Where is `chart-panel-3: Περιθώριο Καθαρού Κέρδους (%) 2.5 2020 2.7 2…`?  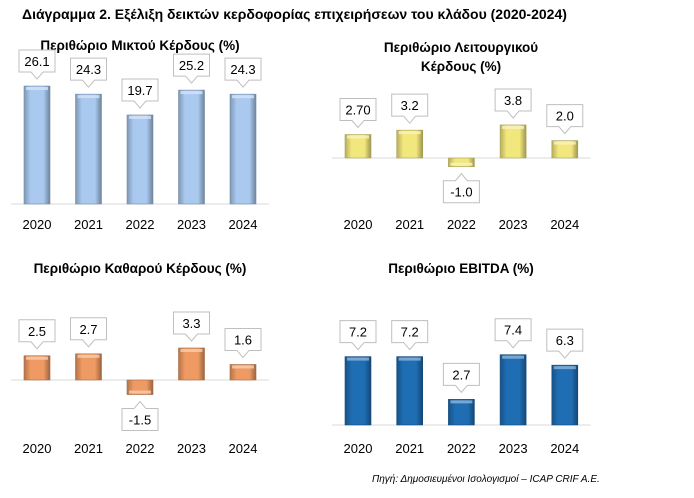 chart-panel-3: Περιθώριο Καθαρού Κέρδους (%) 2.5 2020 2.7 2… is located at coordinates (140, 358).